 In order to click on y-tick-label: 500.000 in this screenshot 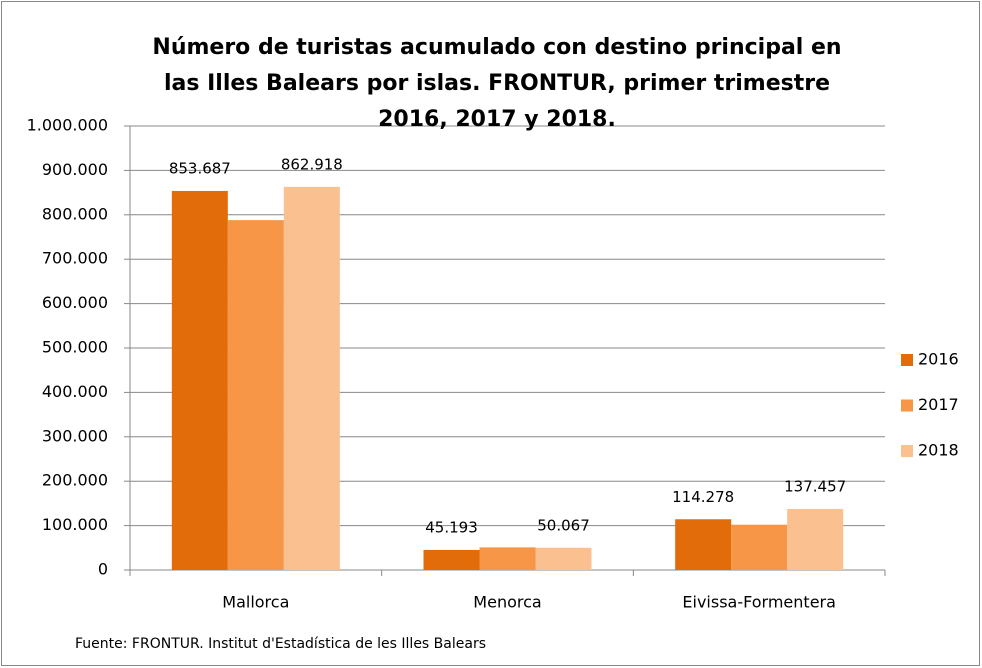, I will do `click(75, 347)`.